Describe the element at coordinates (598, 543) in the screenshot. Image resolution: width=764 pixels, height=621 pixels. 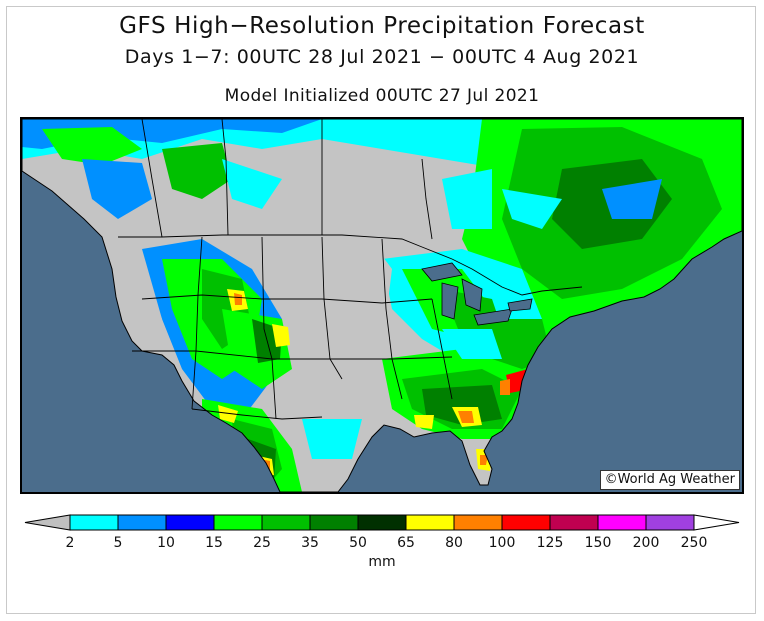
I see `legend-tick-label: 150` at that location.